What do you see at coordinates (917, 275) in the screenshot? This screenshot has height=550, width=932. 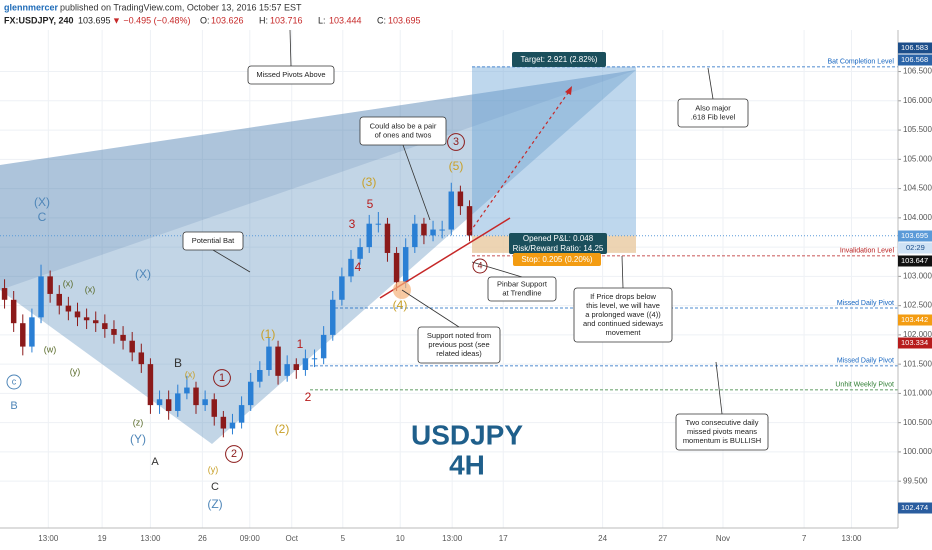 I see `y-tick-label: 103.000` at bounding box center [917, 275].